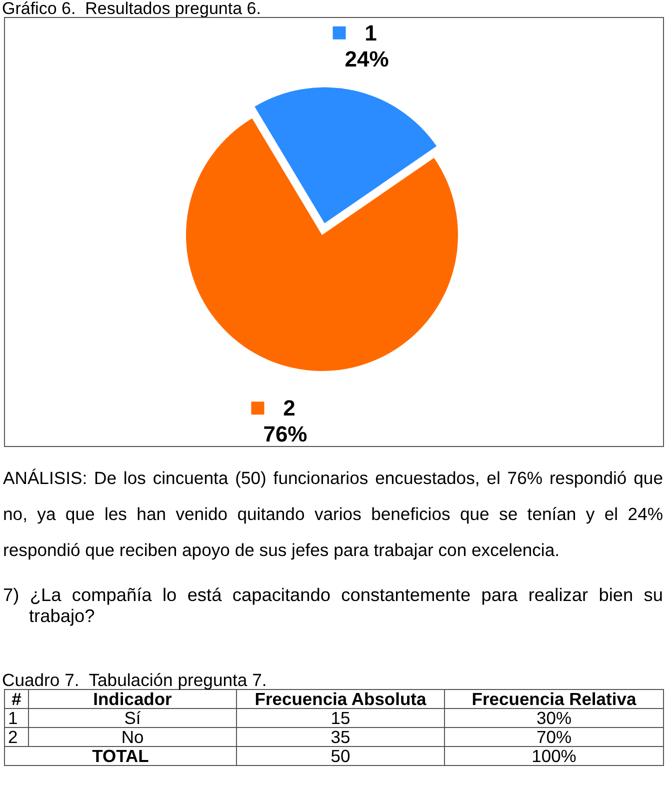 The width and height of the screenshot is (665, 787). I want to click on data-label: 24%, so click(366, 59).